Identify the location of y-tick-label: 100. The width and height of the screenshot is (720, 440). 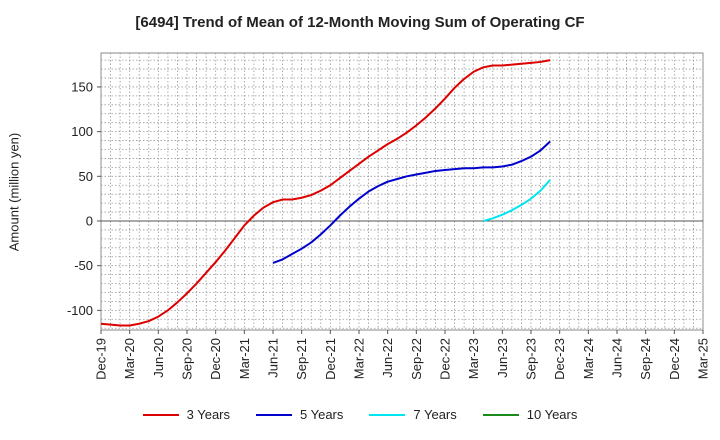
(82, 131).